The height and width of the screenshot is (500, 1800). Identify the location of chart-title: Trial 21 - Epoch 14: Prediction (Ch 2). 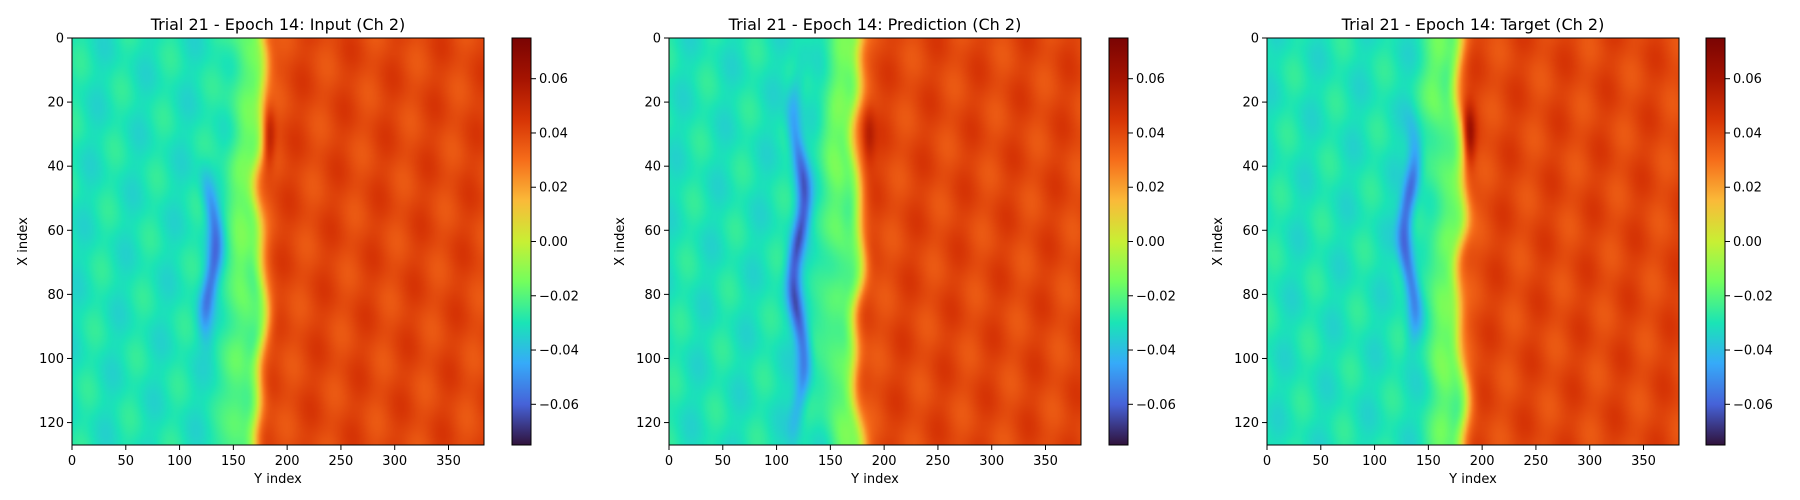
(875, 24).